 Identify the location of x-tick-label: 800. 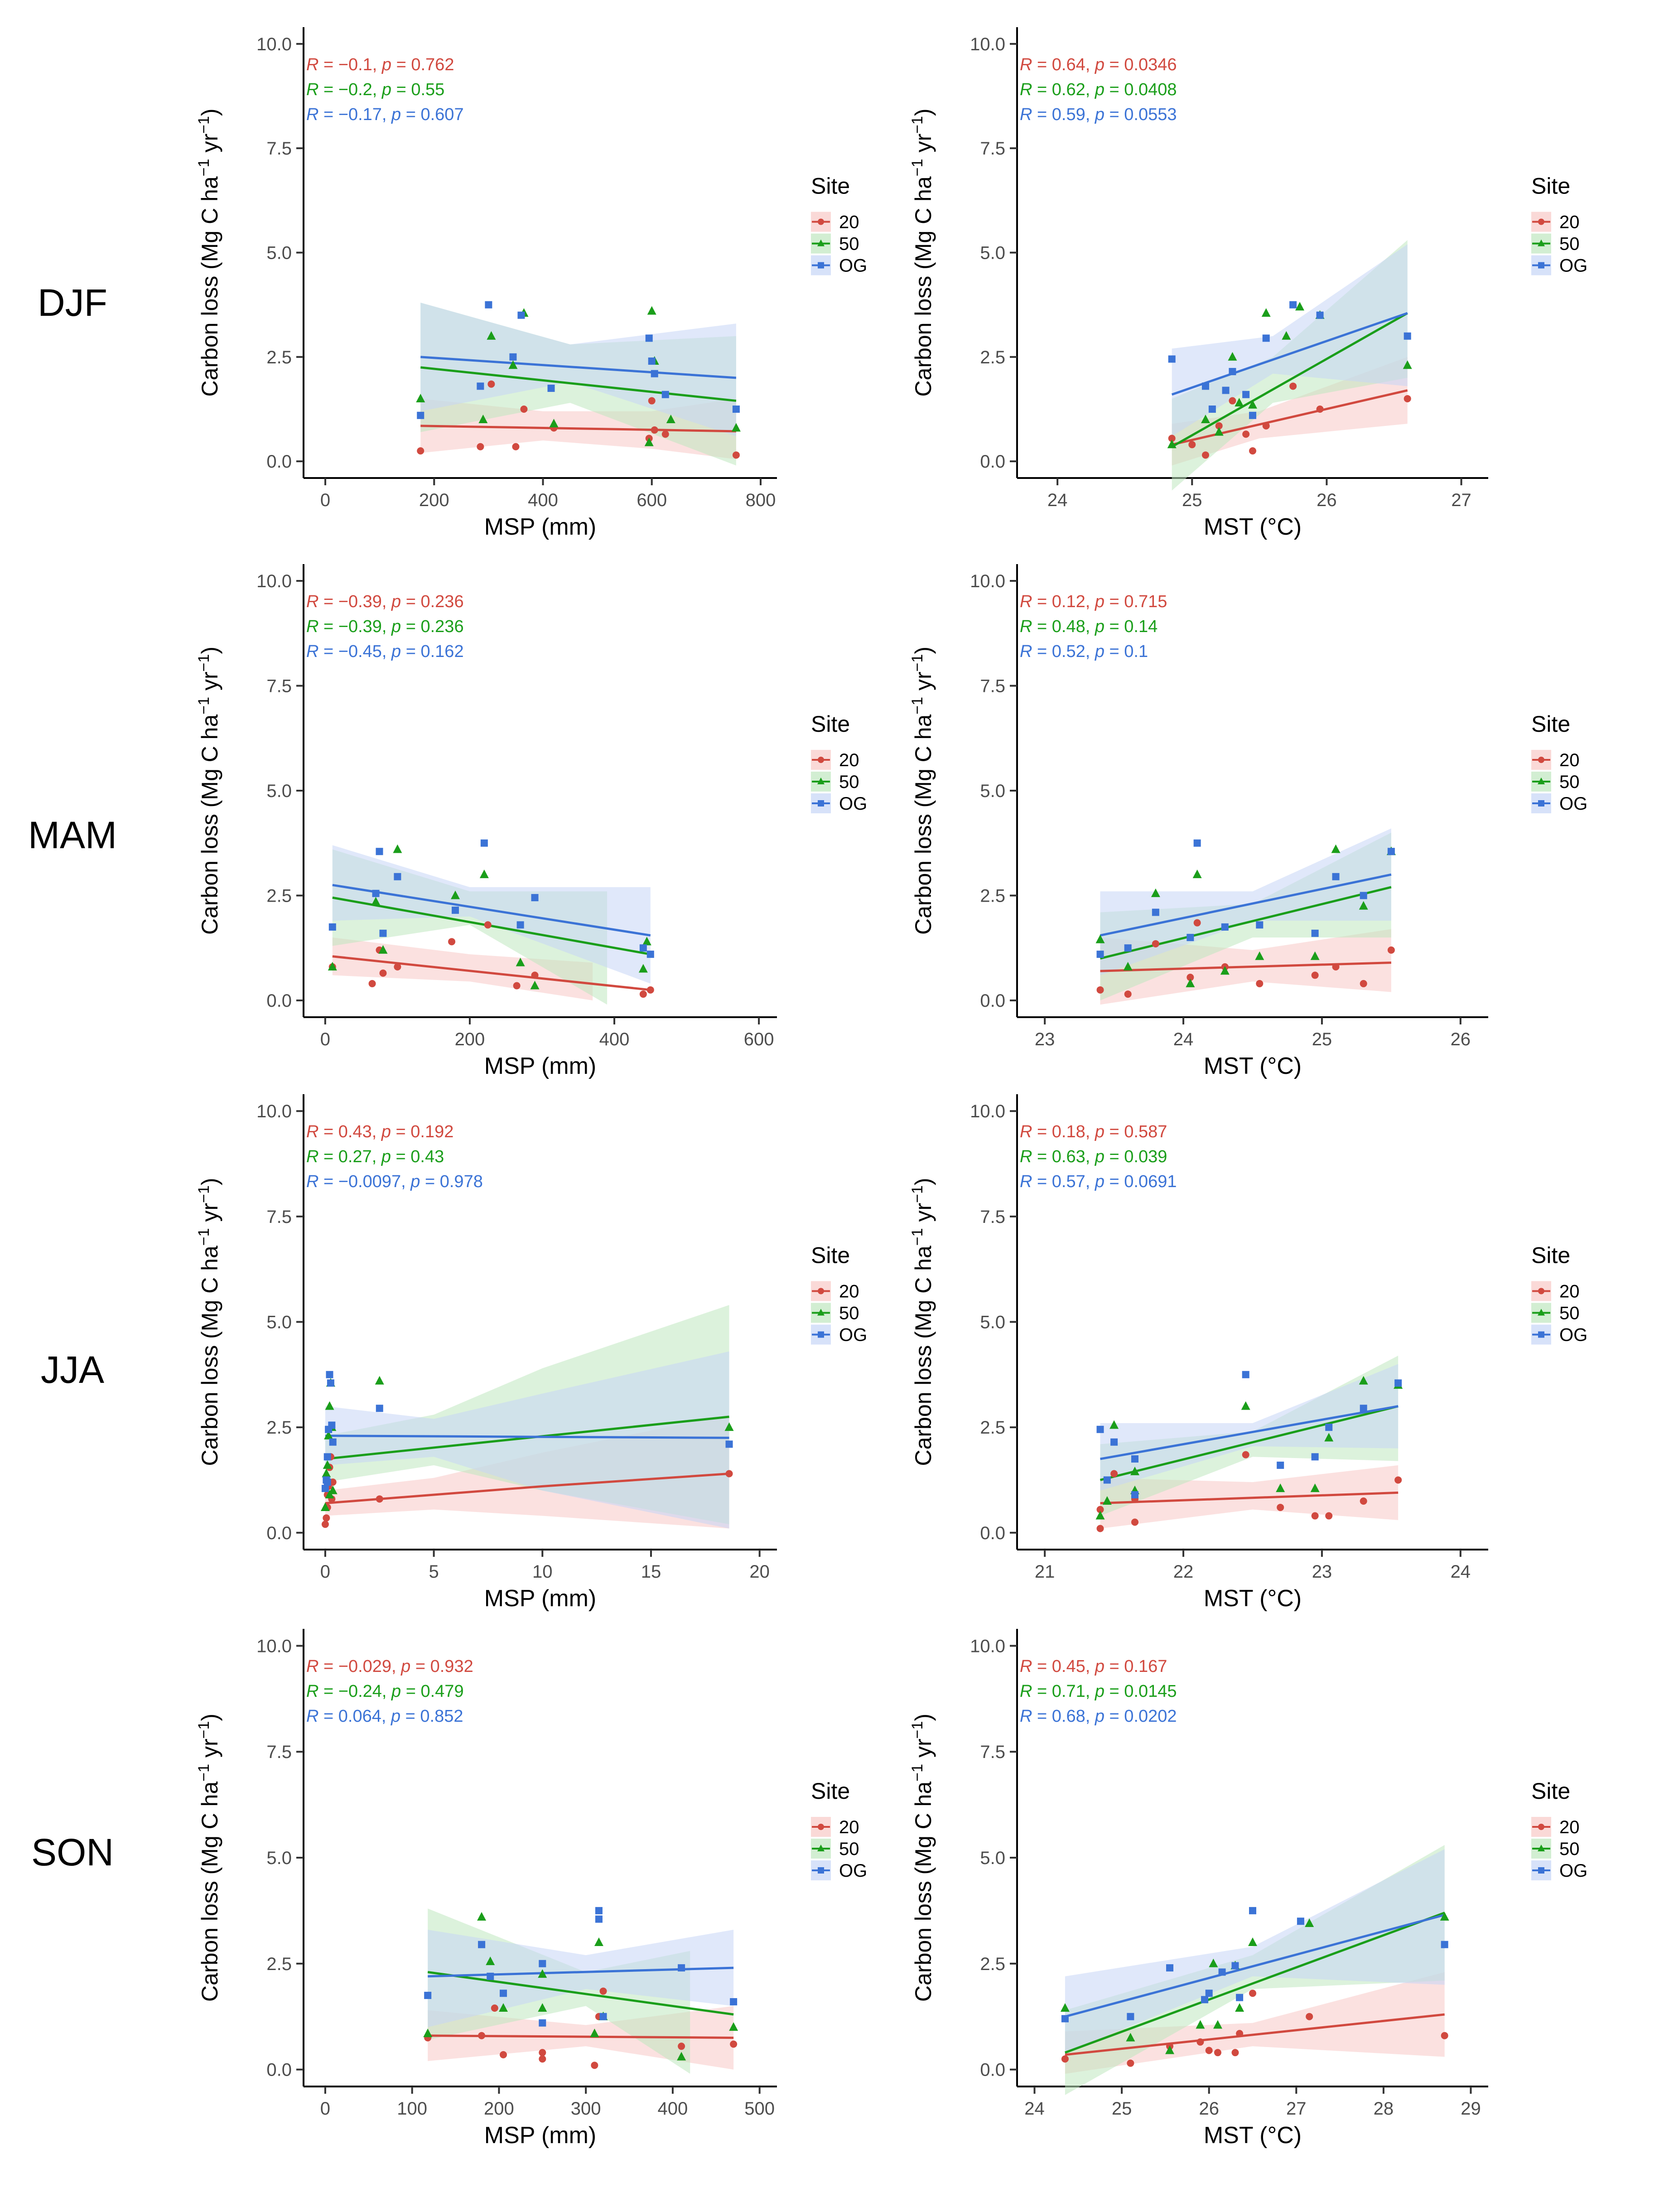
(761, 500).